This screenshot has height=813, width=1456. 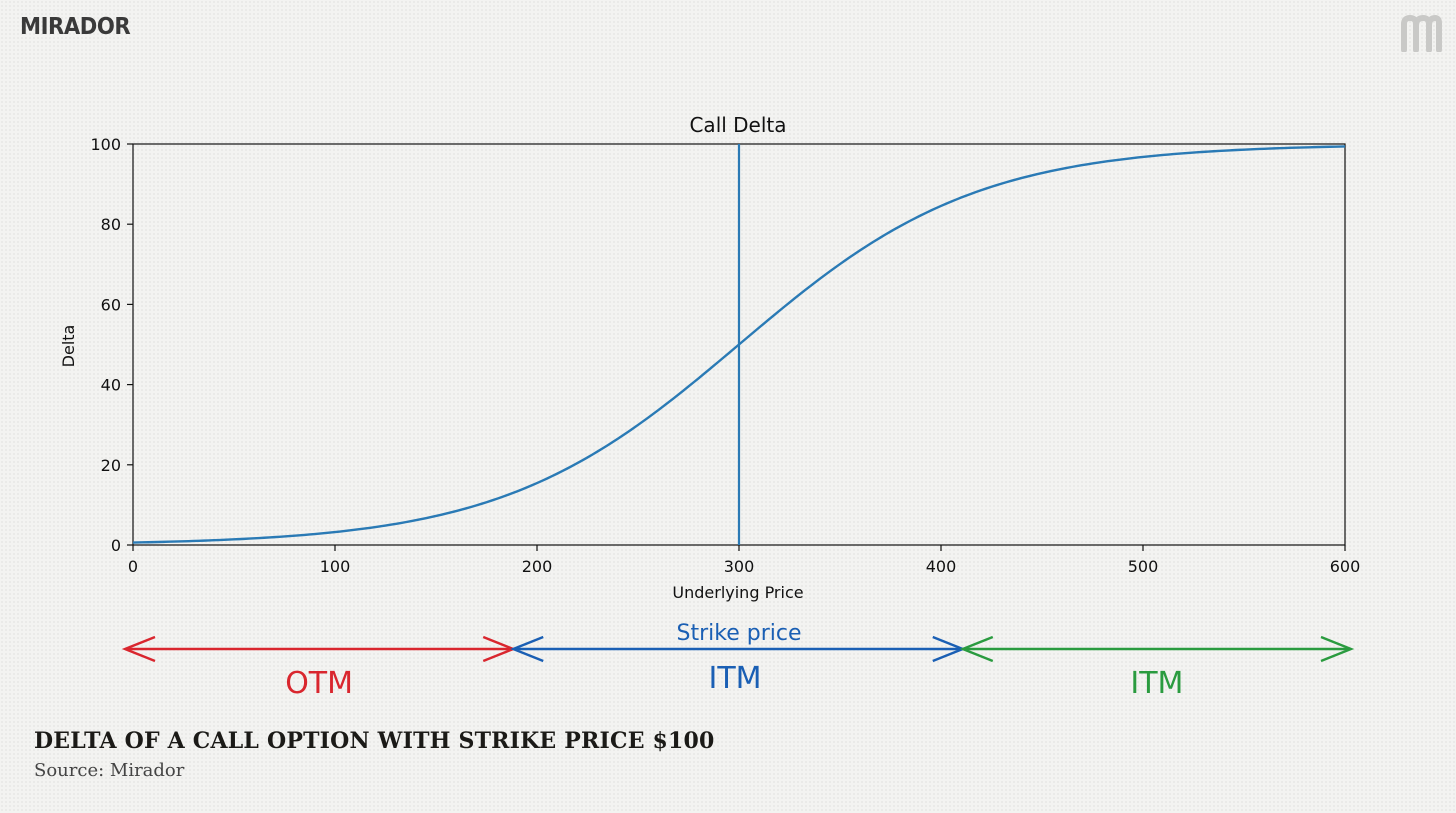 What do you see at coordinates (941, 566) in the screenshot?
I see `x-tick-label: 400` at bounding box center [941, 566].